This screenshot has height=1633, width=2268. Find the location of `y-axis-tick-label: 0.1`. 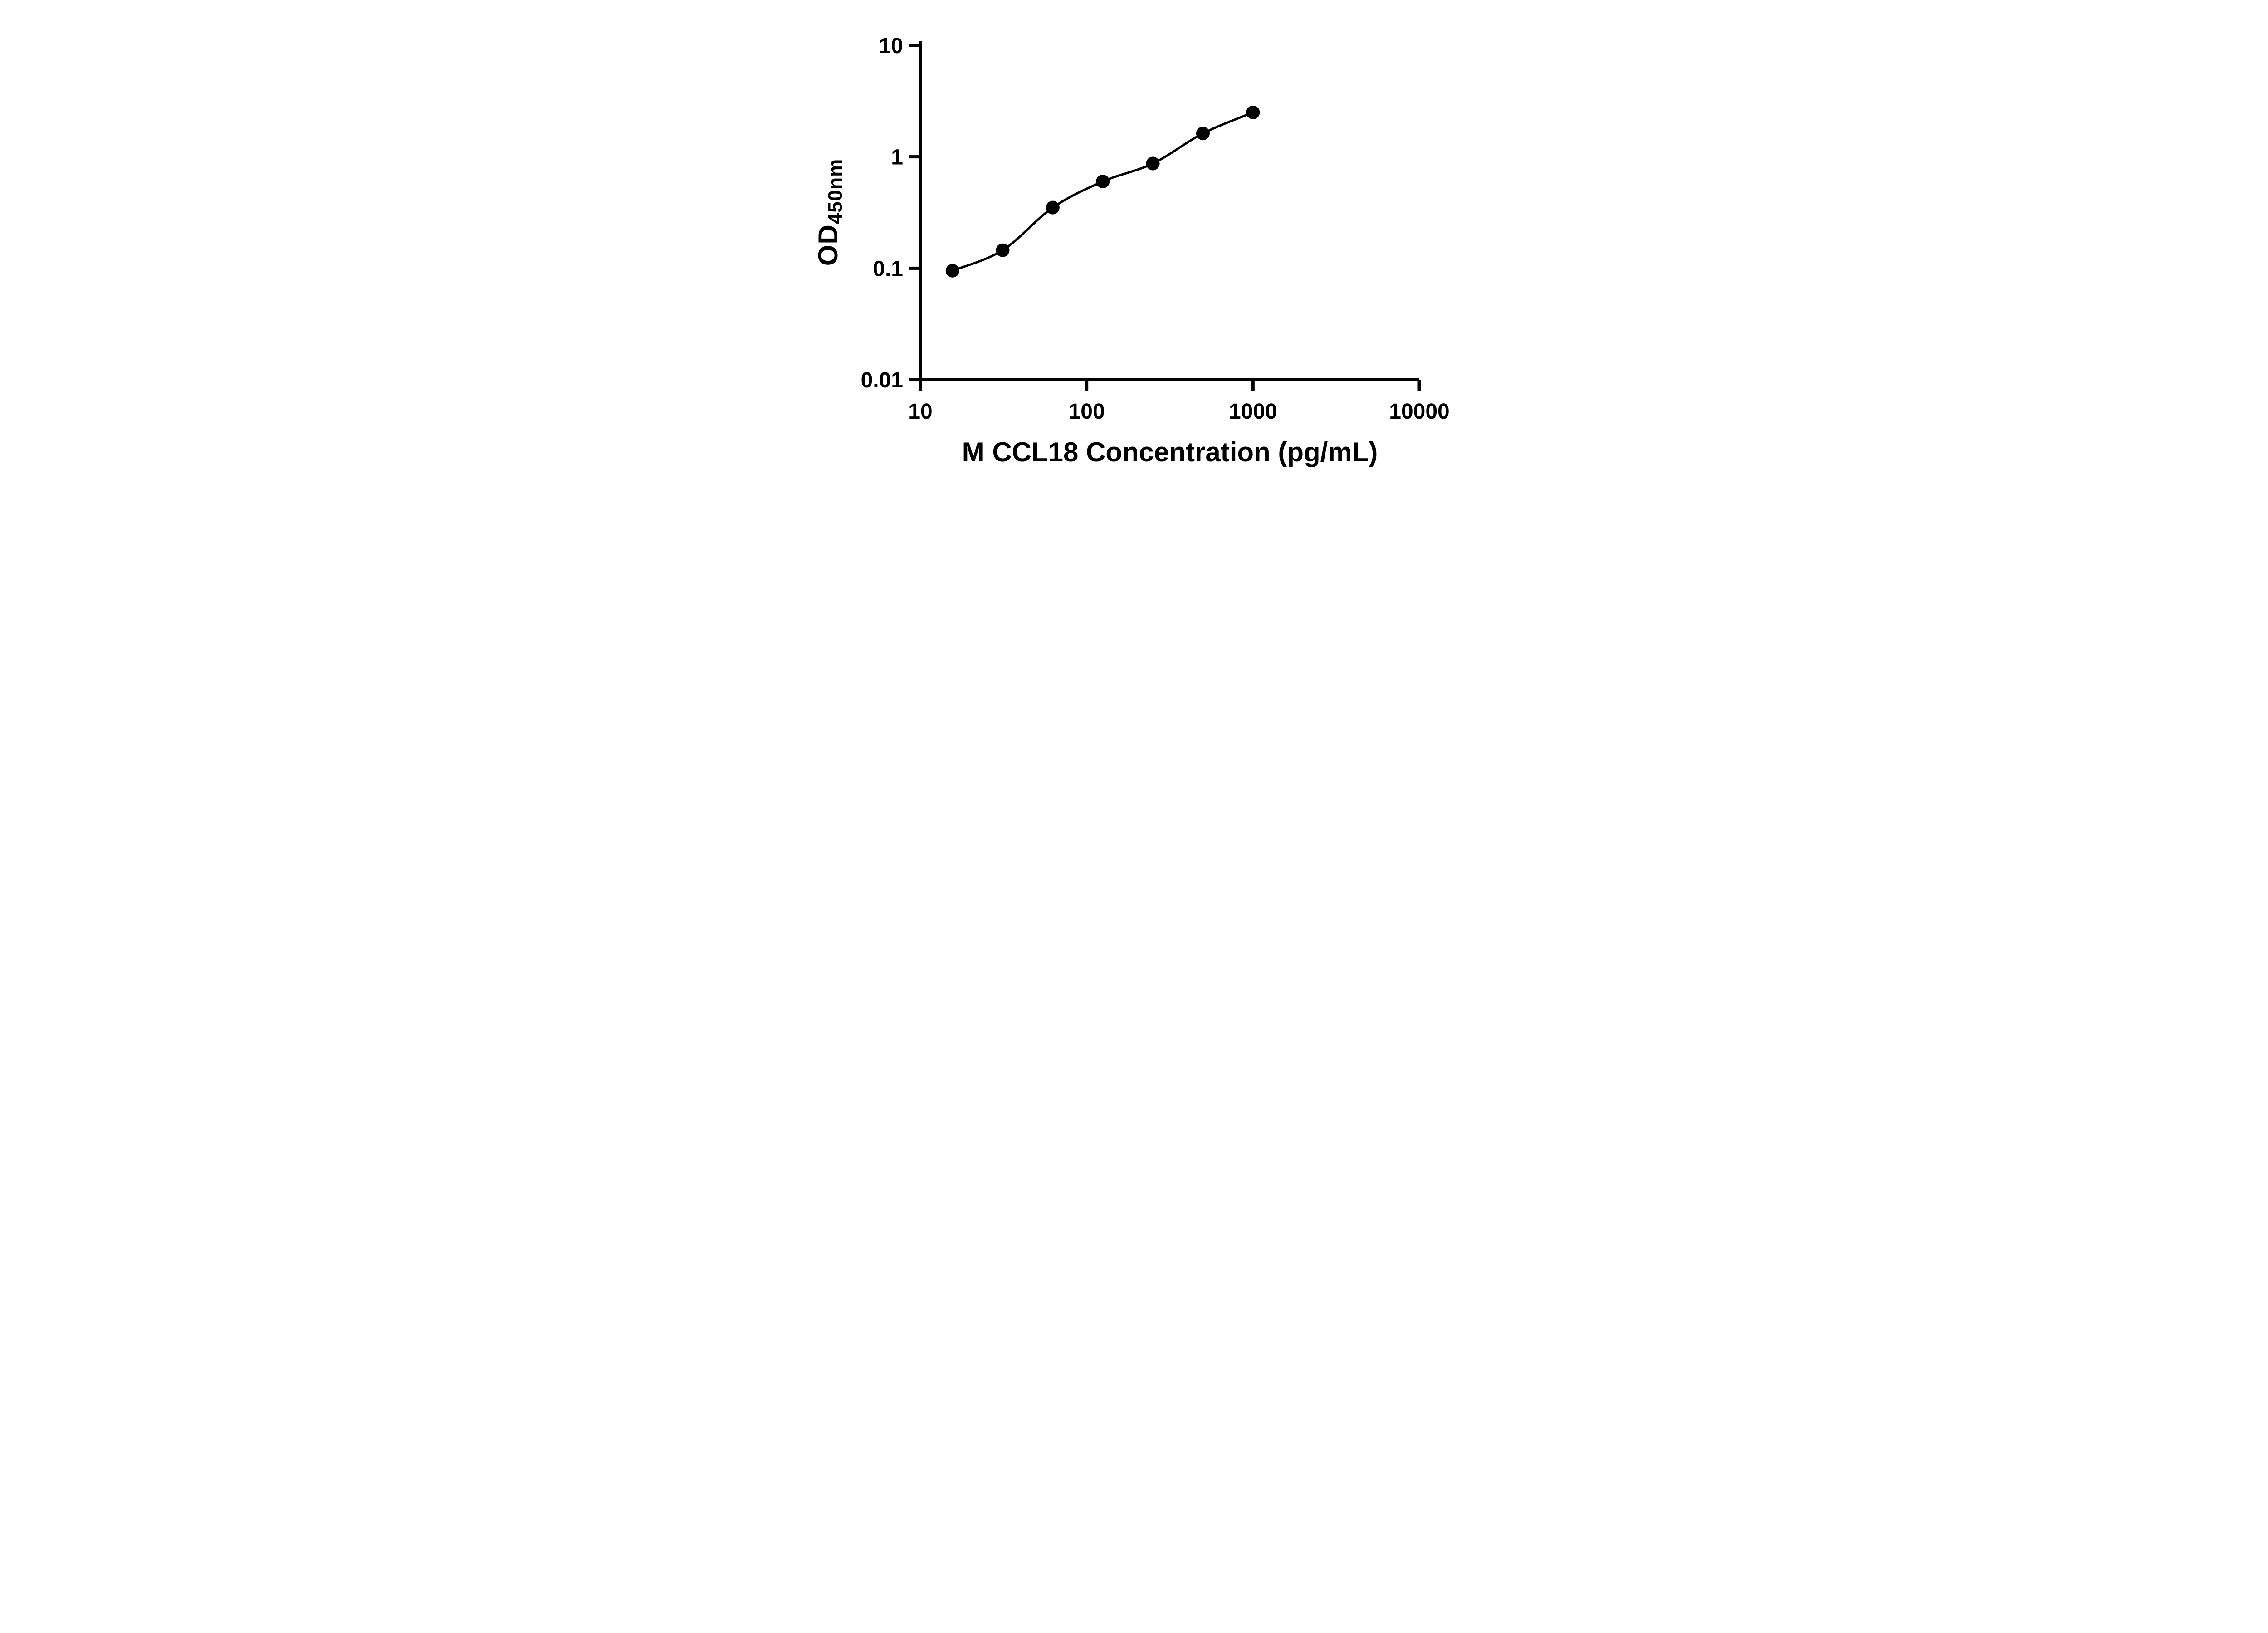

y-axis-tick-label: 0.1 is located at coordinates (888, 269).